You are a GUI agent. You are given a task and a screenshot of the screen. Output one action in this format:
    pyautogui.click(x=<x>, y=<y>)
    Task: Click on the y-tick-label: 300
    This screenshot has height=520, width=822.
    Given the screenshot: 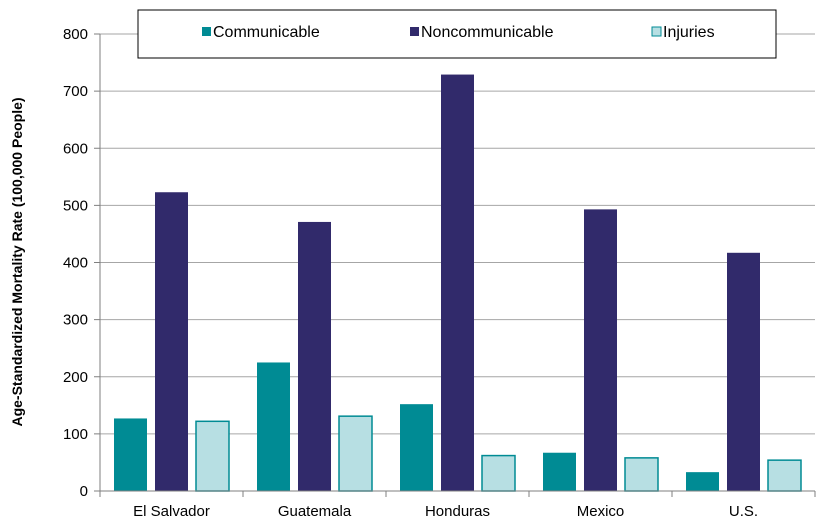 What is the action you would take?
    pyautogui.click(x=75, y=320)
    